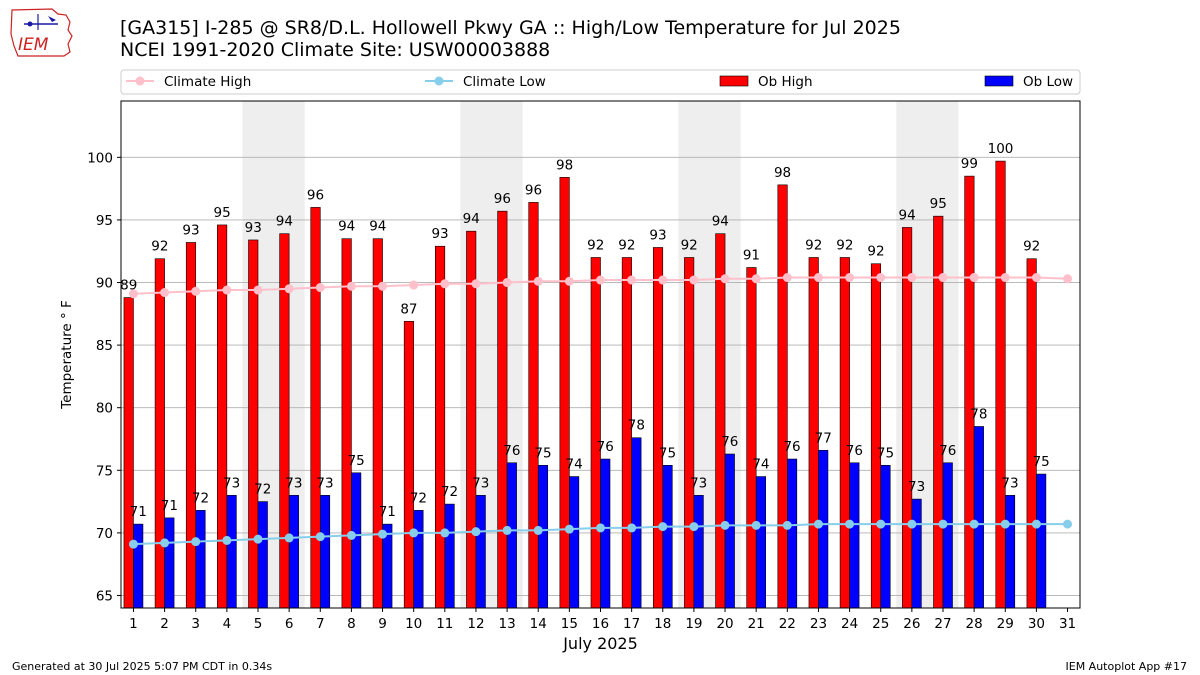  I want to click on x-axis-label: July 2025, so click(600, 643).